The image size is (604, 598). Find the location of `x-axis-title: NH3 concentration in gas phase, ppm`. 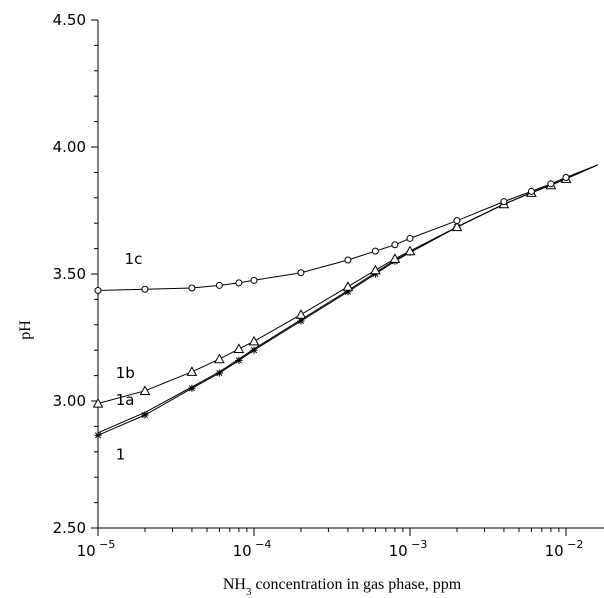

x-axis-title: NH3 concentration in gas phase, ppm is located at coordinates (342, 587).